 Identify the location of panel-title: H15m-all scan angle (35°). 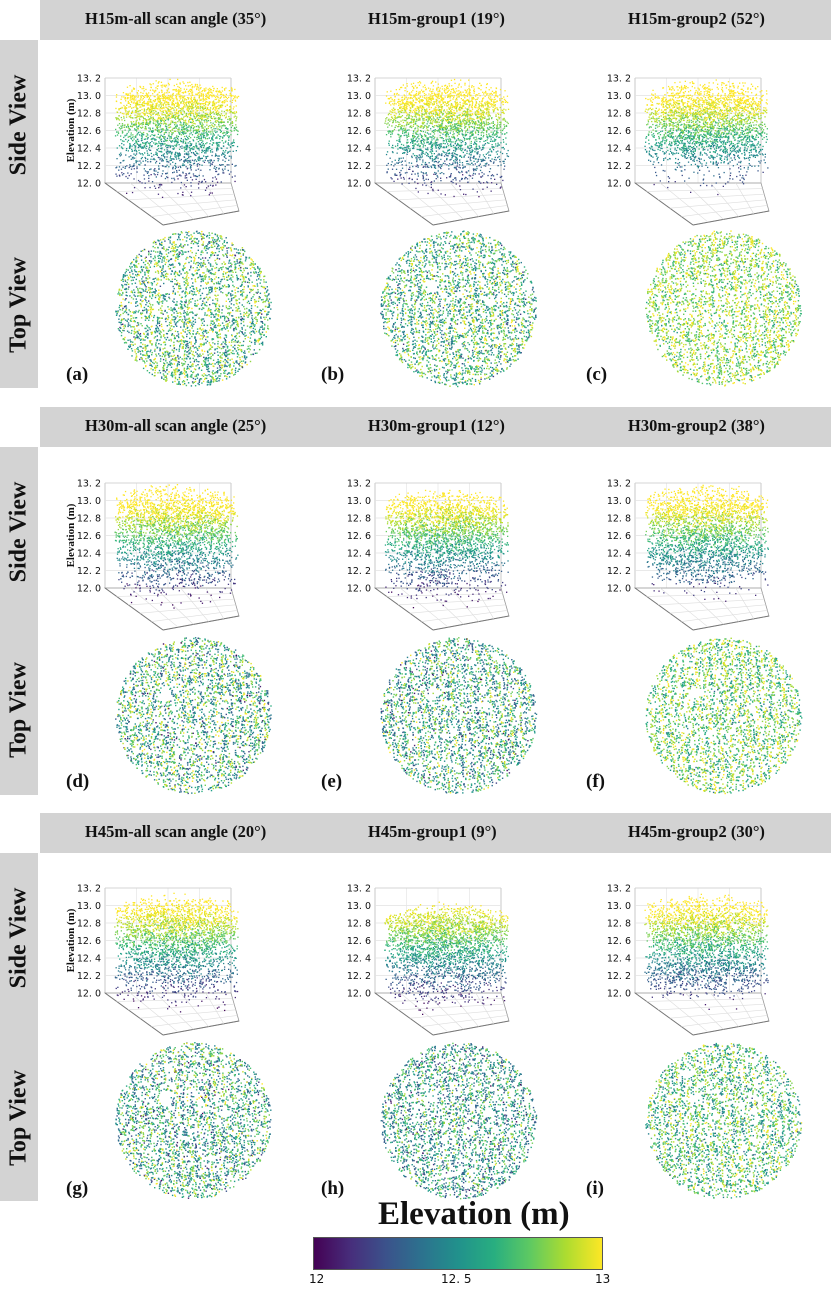
(175, 19).